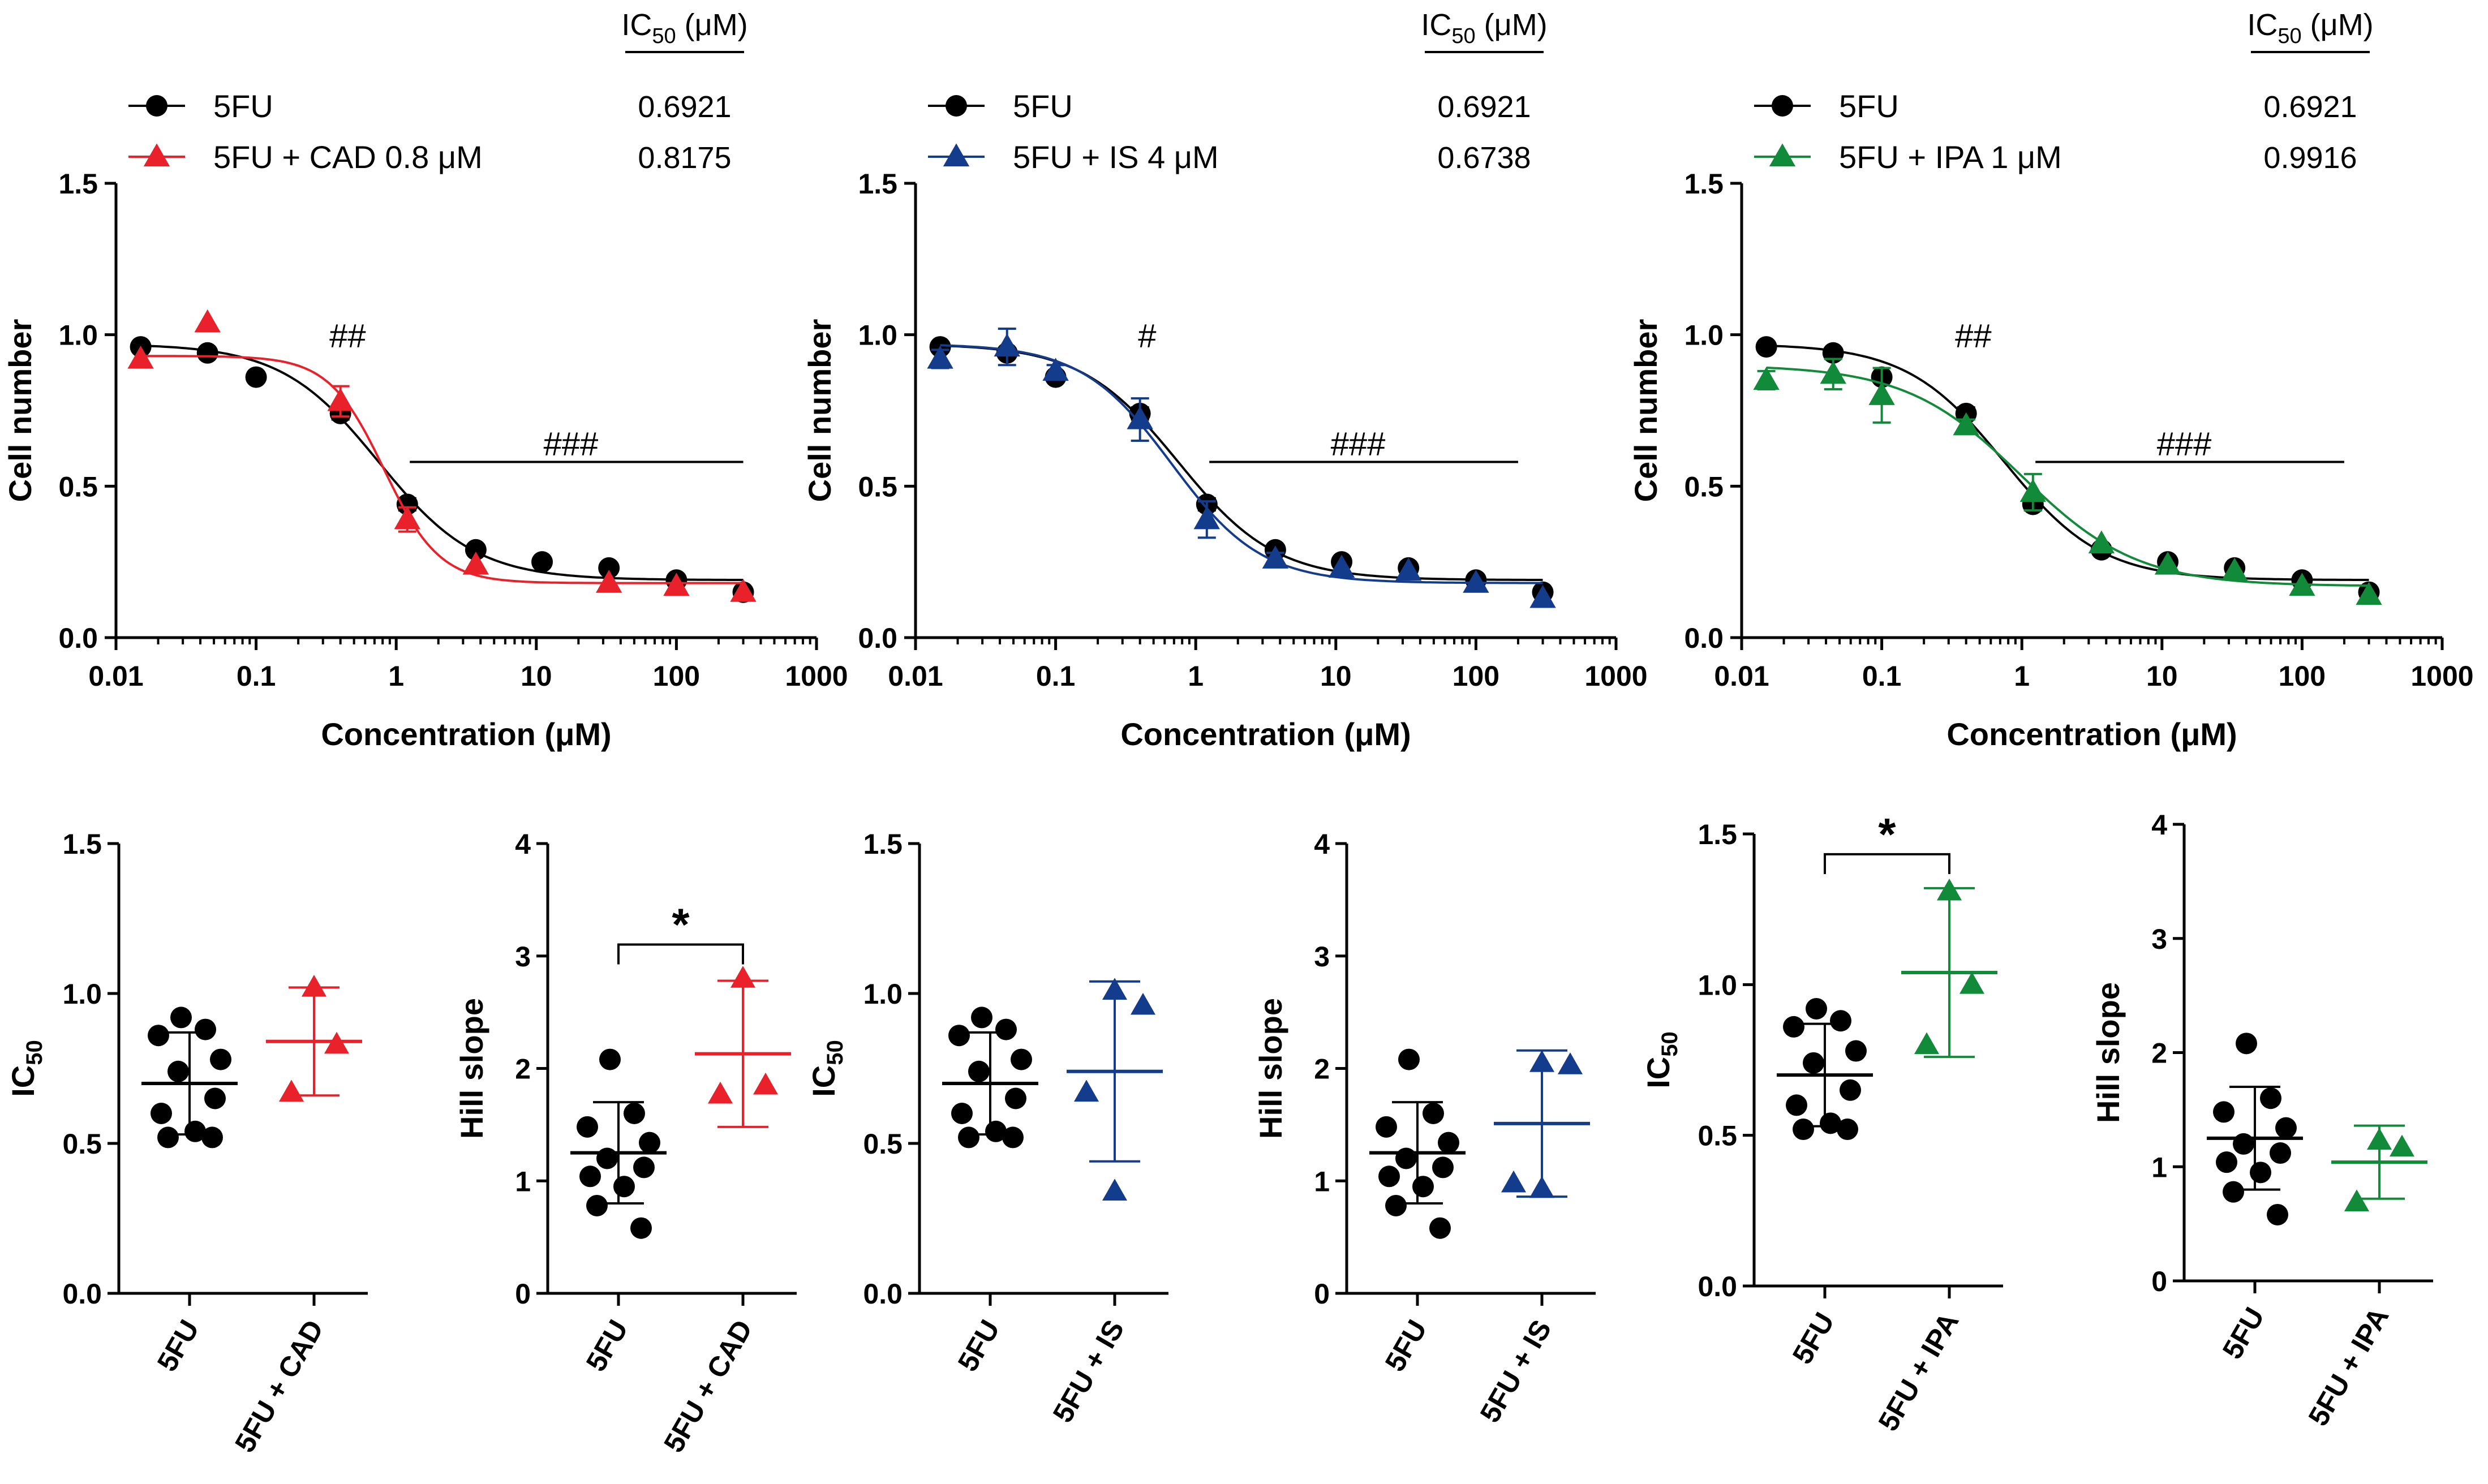  I want to click on ic50-header: IC50 (μM), so click(1484, 28).